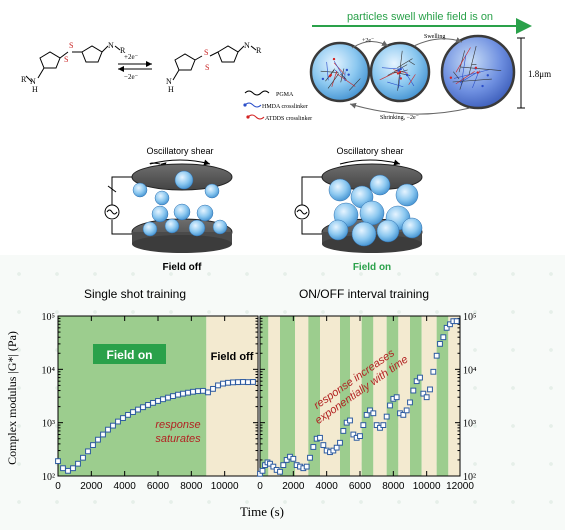  I want to click on x-tick-label: 10000, so click(225, 486).